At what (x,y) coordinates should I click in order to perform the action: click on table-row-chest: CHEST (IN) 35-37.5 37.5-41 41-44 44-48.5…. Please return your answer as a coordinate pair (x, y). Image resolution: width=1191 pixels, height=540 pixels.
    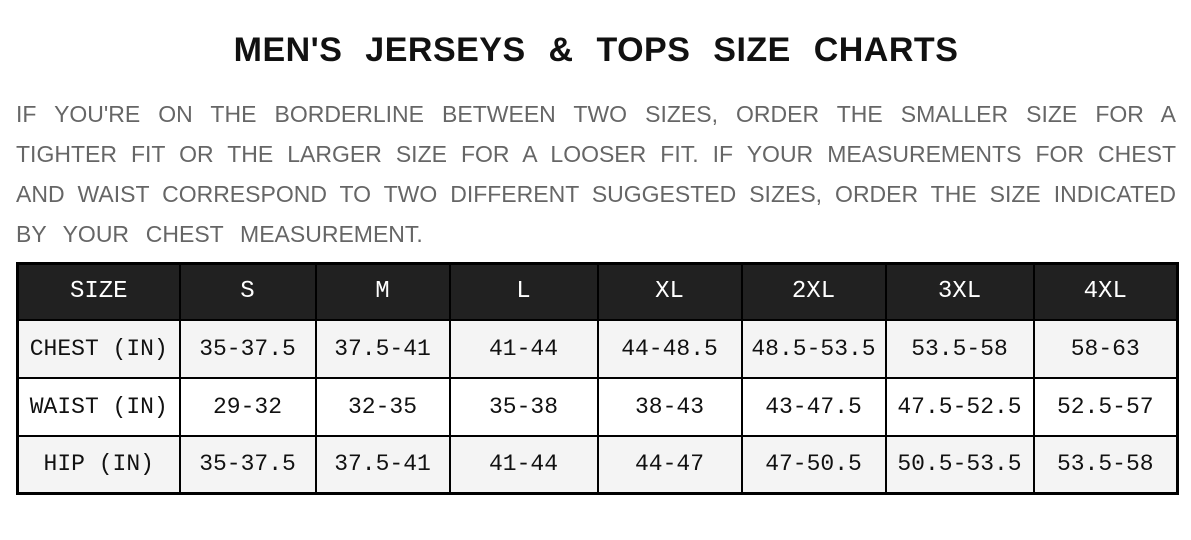
    Looking at the image, I should click on (597, 348).